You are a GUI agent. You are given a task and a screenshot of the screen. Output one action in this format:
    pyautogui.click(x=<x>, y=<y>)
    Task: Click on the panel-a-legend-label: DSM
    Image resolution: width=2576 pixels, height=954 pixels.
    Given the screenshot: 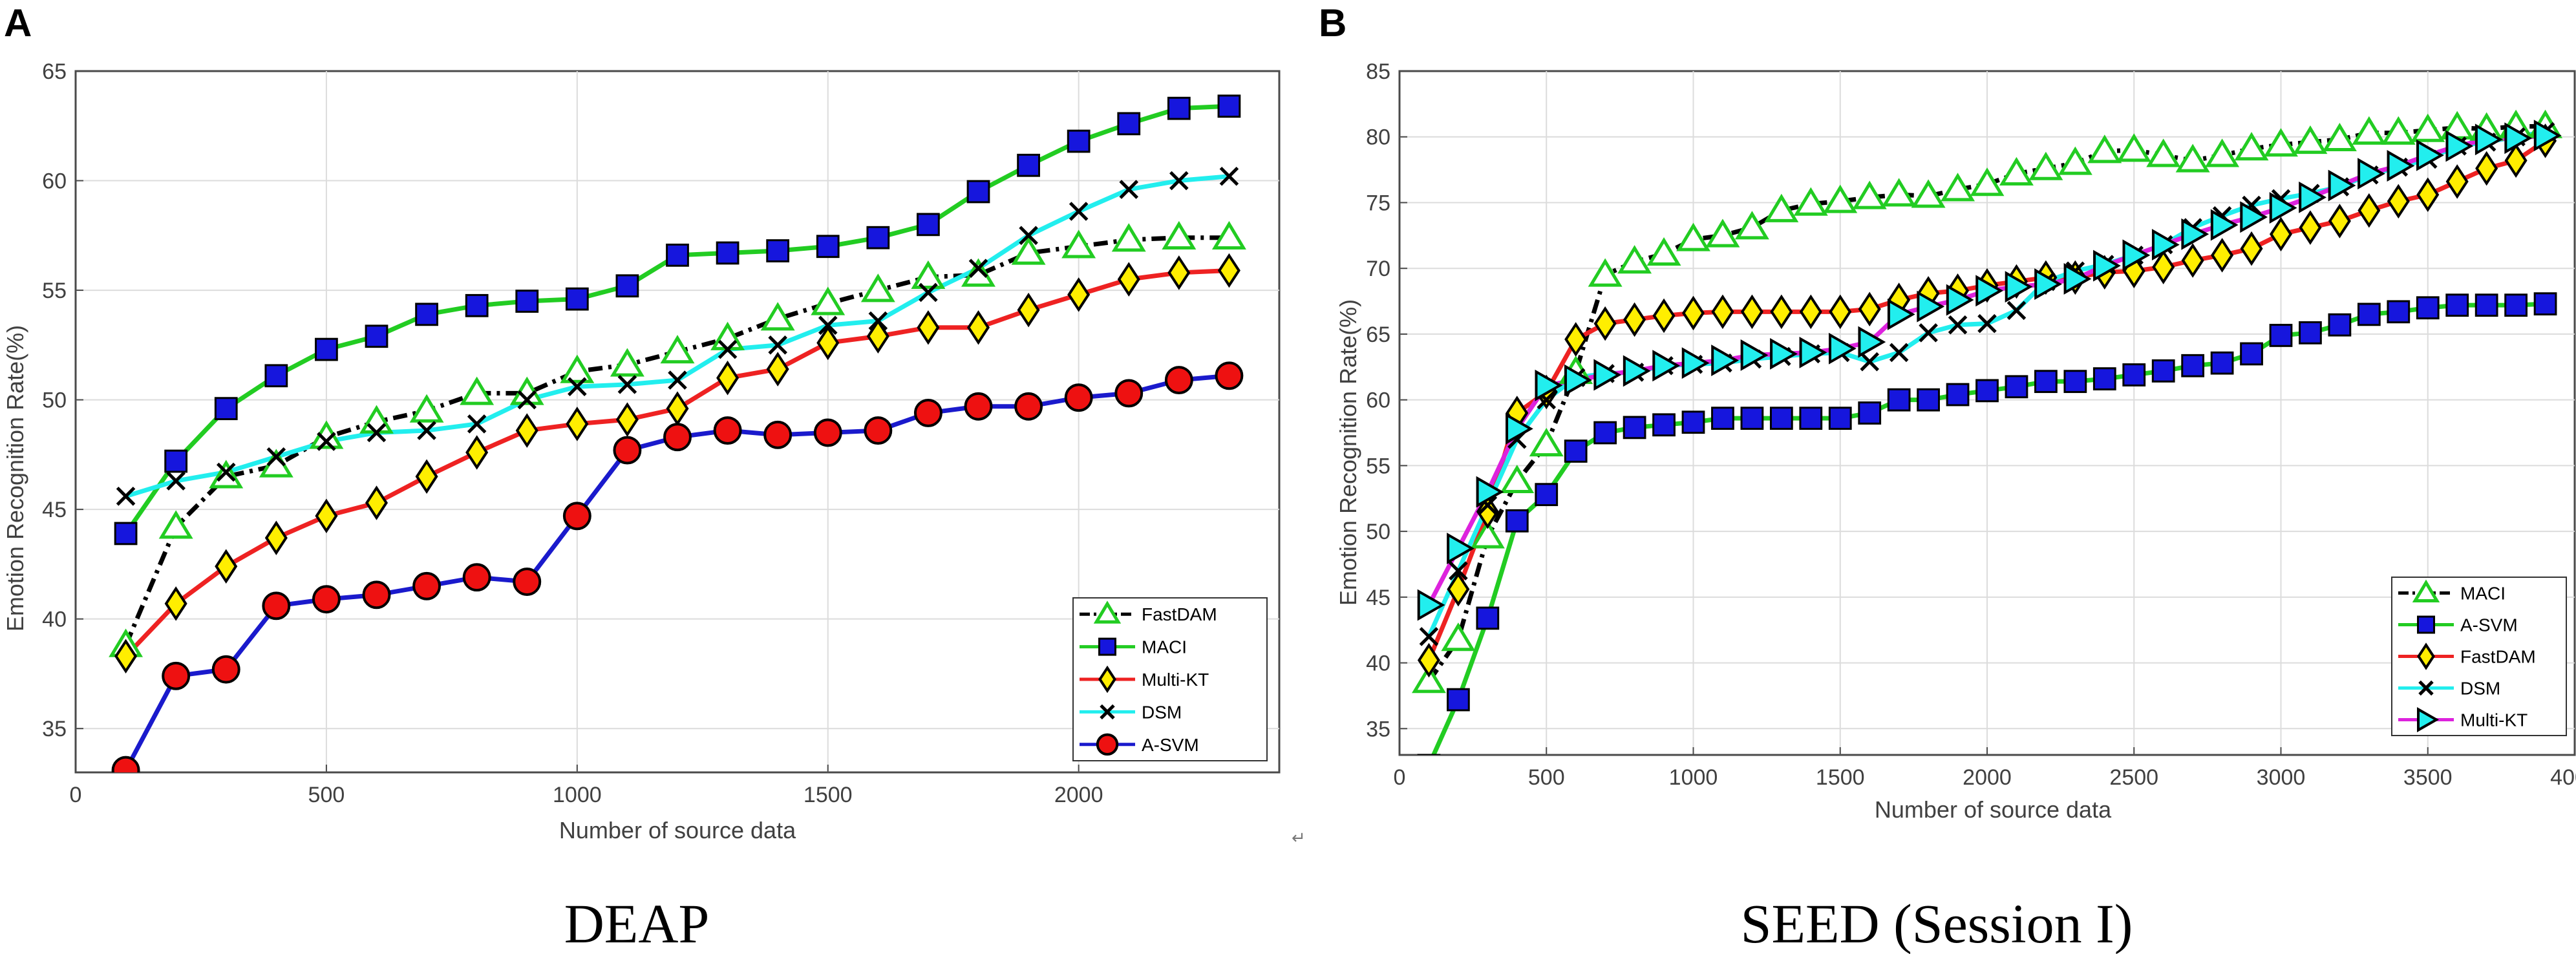 What is the action you would take?
    pyautogui.click(x=1162, y=712)
    